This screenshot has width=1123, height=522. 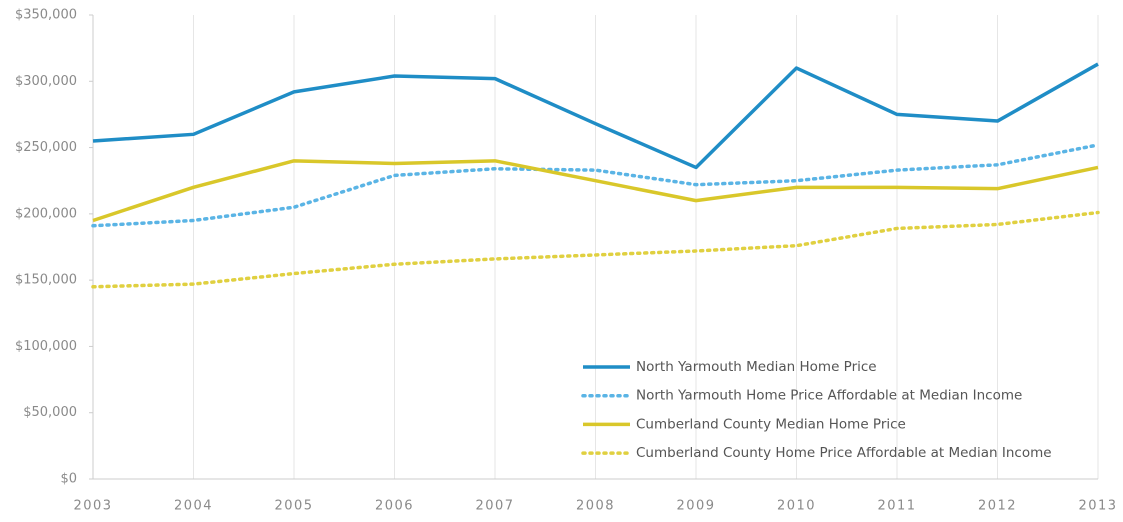 I want to click on x-tick-label: 2008, so click(x=595, y=506).